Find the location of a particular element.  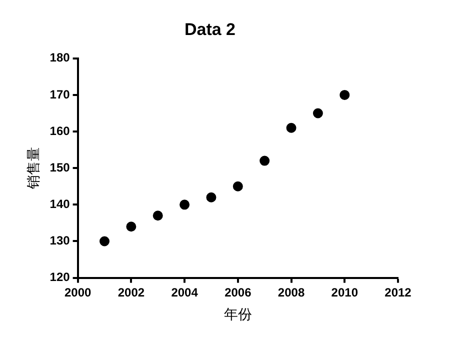

y-tick-label: 150 is located at coordinates (60, 167).